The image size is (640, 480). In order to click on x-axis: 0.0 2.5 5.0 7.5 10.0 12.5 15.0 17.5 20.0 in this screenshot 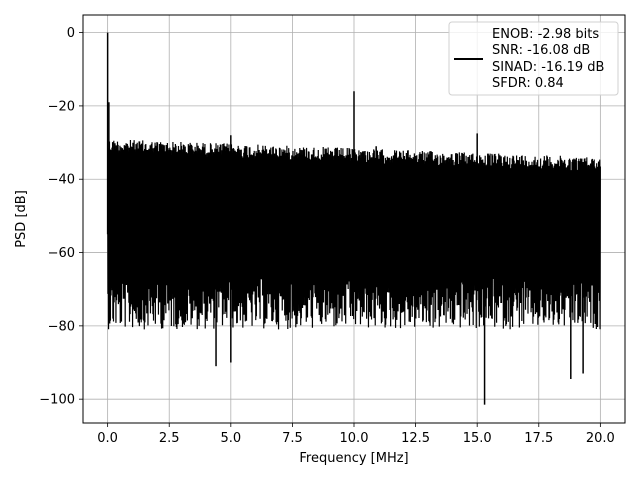, I will do `click(356, 434)`.